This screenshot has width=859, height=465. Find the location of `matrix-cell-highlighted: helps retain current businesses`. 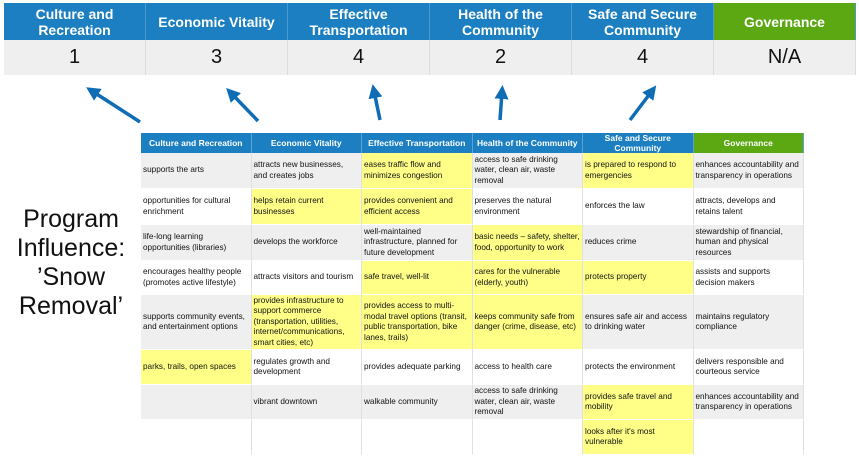

matrix-cell-highlighted: helps retain current businesses is located at coordinates (306, 207).